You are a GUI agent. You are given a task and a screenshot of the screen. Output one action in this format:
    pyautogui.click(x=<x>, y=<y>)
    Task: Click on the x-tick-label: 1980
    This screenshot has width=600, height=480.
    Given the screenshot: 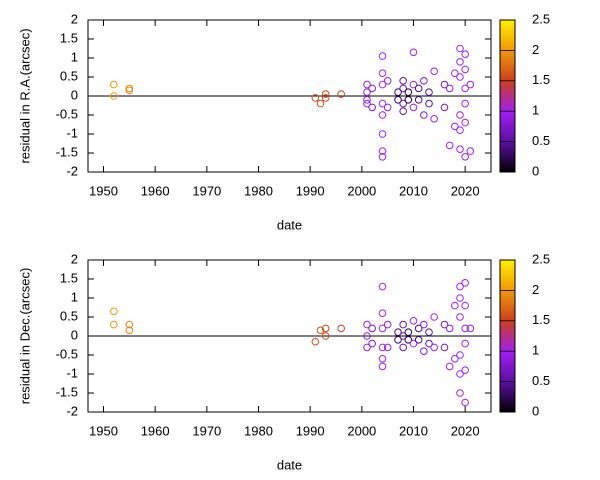 What is the action you would take?
    pyautogui.click(x=258, y=190)
    